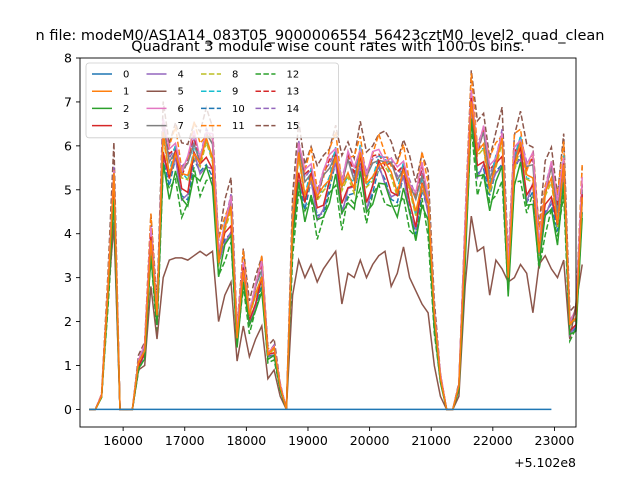 This screenshot has width=640, height=480. Describe the element at coordinates (181, 92) in the screenshot. I see `legend-label-5: 5` at that location.